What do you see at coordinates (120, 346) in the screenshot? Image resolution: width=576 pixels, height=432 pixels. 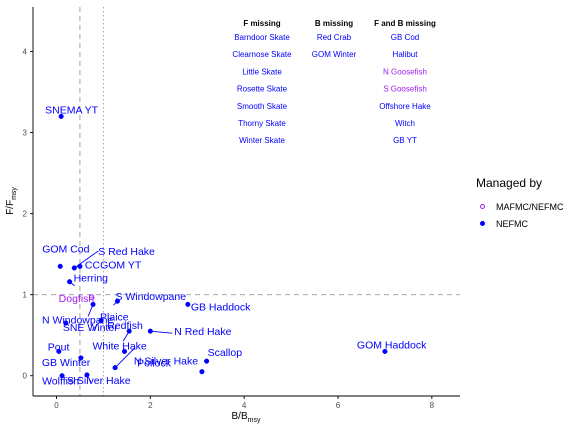 I see `point-label-white-hake: White Hake` at bounding box center [120, 346].